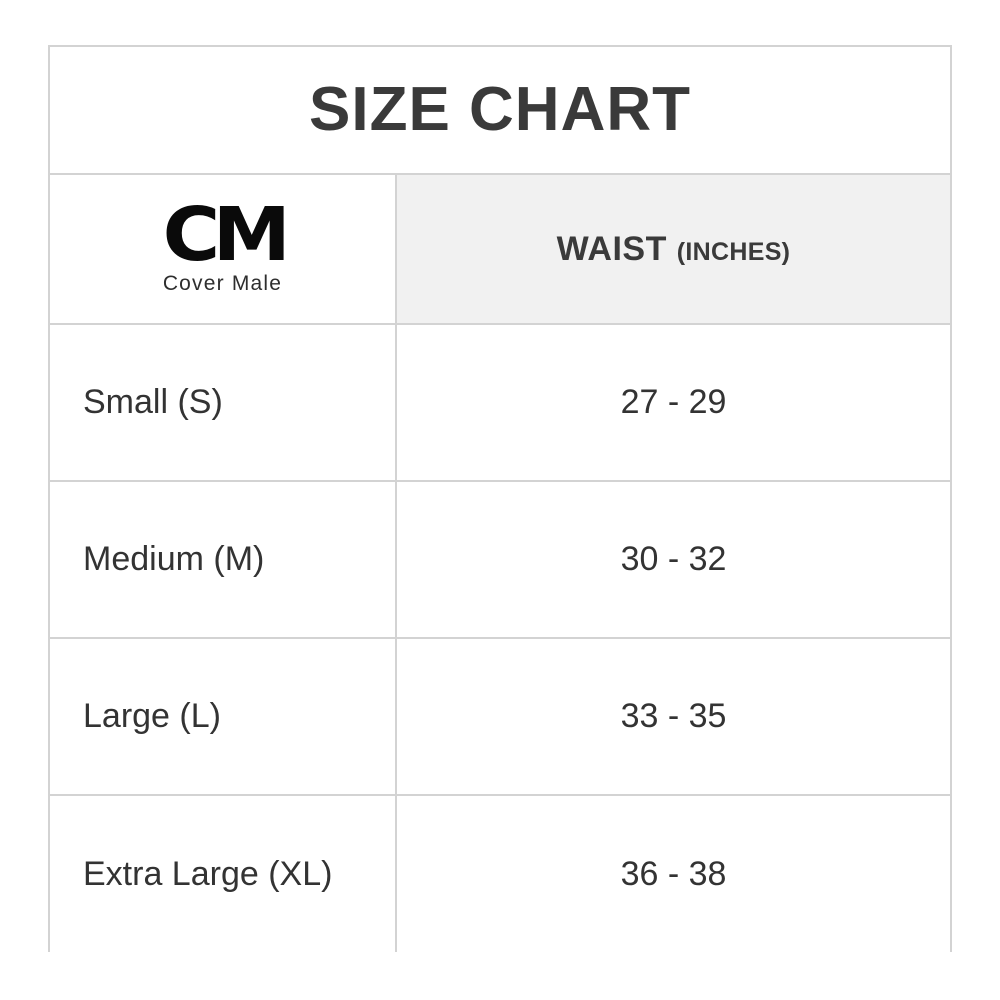 Image resolution: width=1000 pixels, height=1000 pixels. What do you see at coordinates (222, 284) in the screenshot?
I see `brand-name: Cover Male` at bounding box center [222, 284].